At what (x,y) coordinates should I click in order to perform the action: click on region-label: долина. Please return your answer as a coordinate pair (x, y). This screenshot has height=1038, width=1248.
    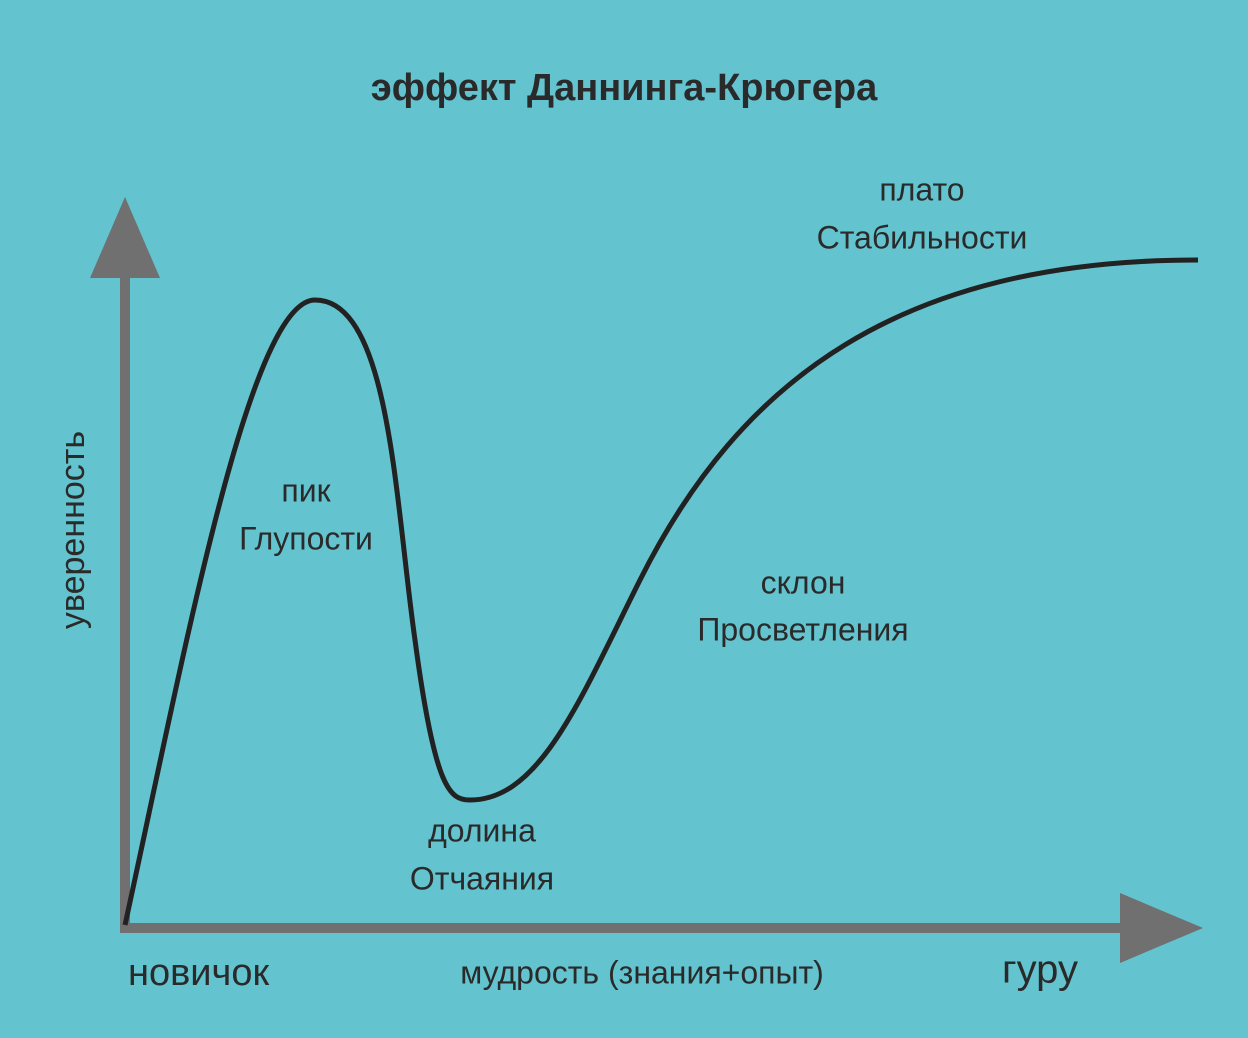
    Looking at the image, I should click on (482, 830).